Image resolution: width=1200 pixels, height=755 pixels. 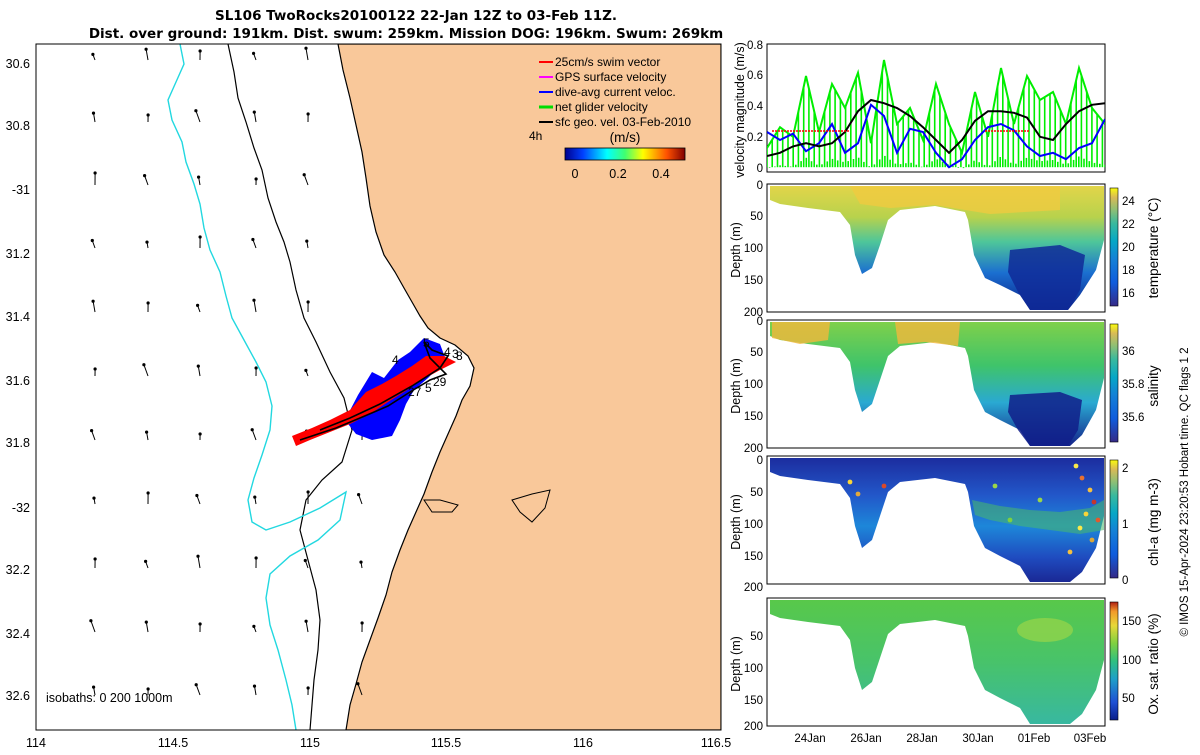 I want to click on ox-cblabel: Ox. sat. ratio (%), so click(x=1153, y=663).